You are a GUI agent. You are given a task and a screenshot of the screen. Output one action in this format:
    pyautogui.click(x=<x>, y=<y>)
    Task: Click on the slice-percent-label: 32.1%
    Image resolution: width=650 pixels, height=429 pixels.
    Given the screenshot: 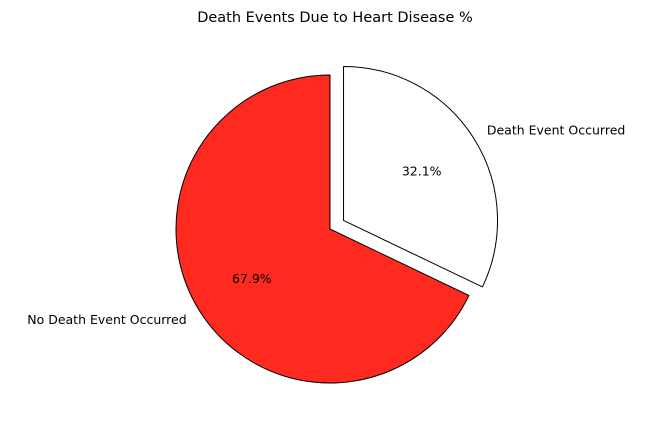 What is the action you would take?
    pyautogui.click(x=422, y=171)
    